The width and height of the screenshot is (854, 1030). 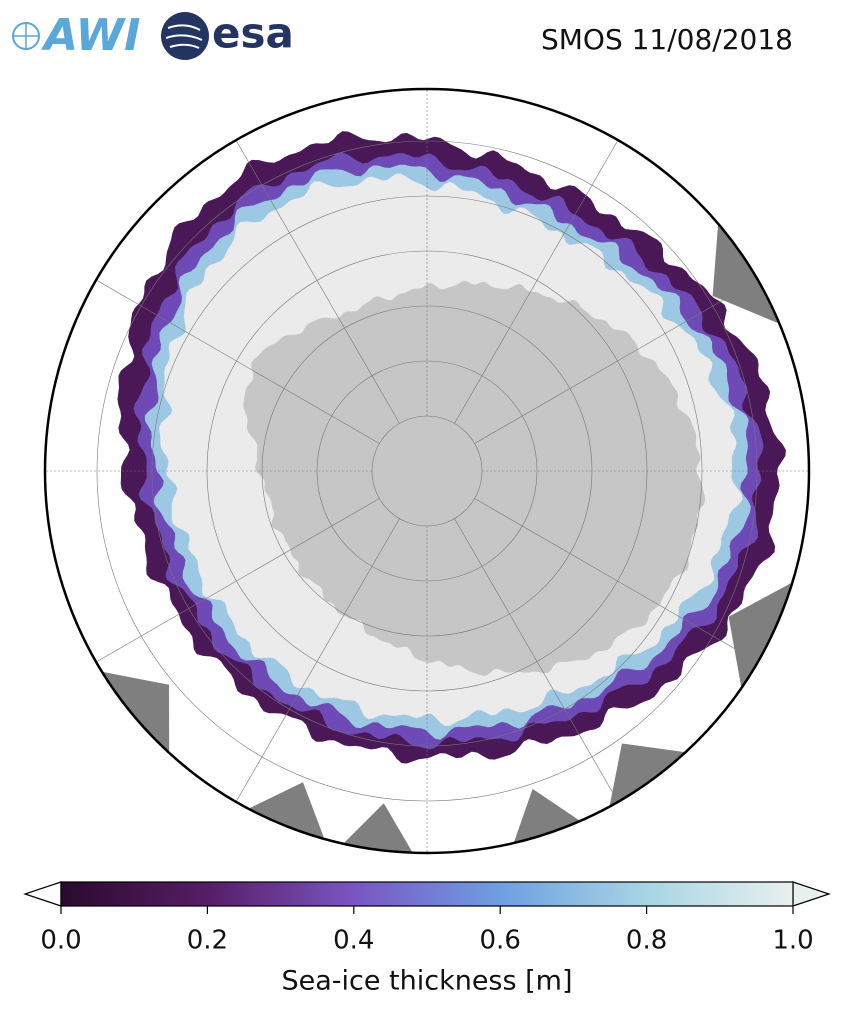 I want to click on colorbar-tick-label: 0.6, so click(x=500, y=941).